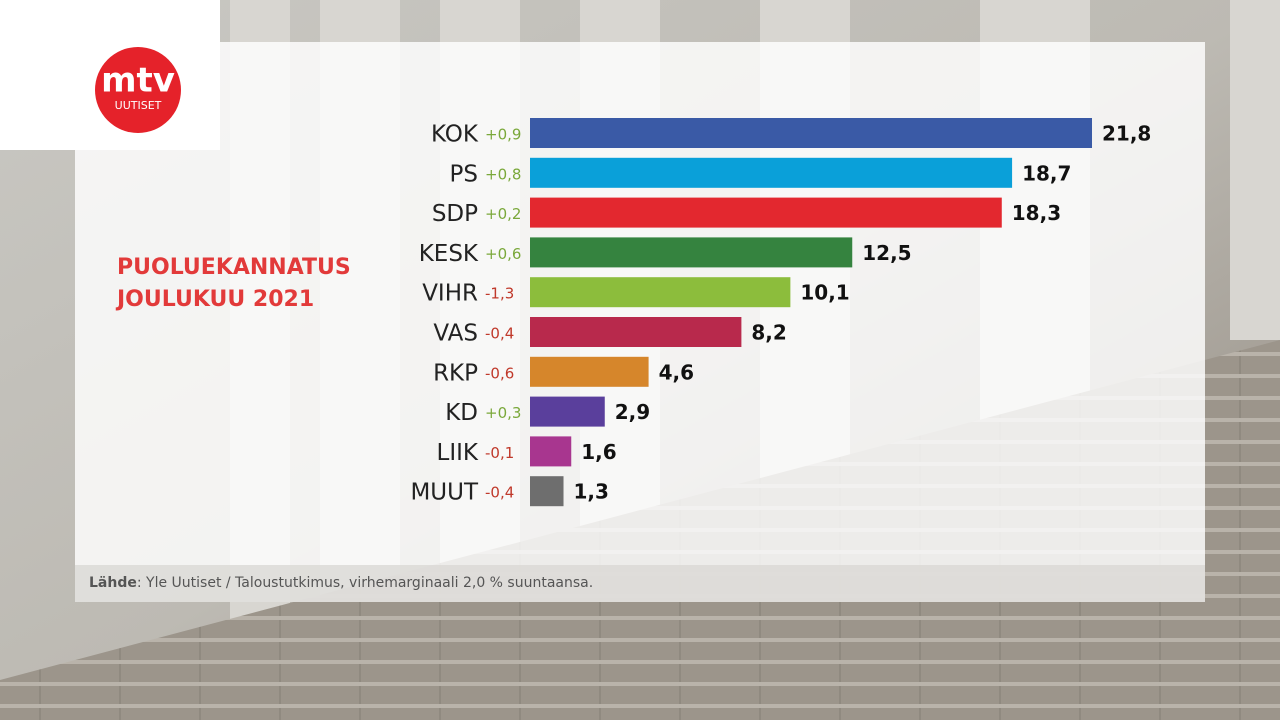 Image resolution: width=1280 pixels, height=720 pixels. Describe the element at coordinates (503, 135) in the screenshot. I see `change-label: +0,9` at that location.